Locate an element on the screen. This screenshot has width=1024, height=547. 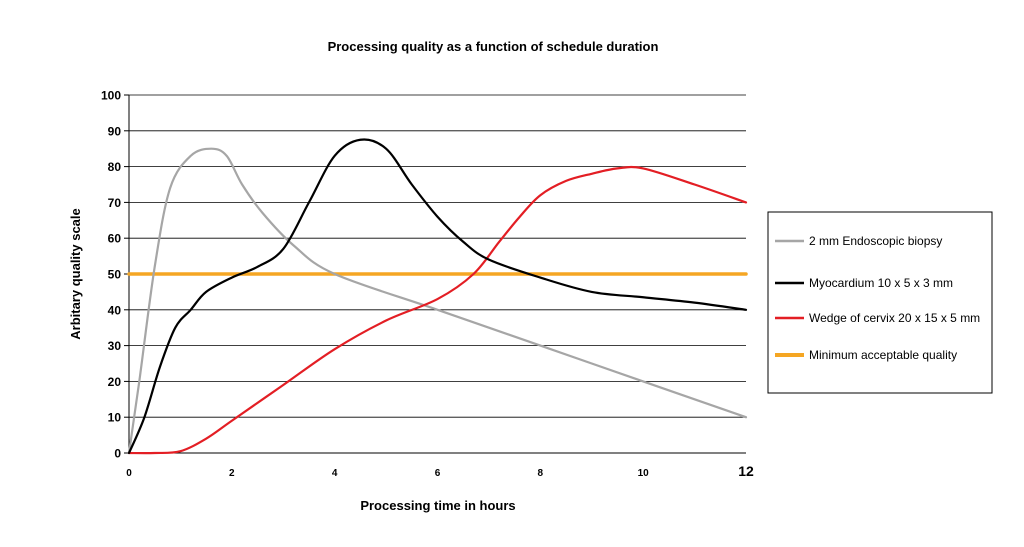
legend-box is located at coordinates (880, 302).